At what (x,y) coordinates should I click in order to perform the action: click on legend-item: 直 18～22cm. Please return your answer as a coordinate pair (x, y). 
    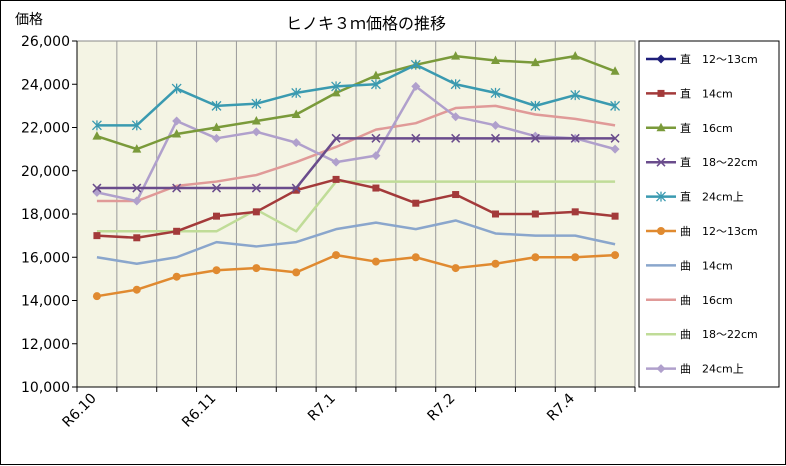
    Looking at the image, I should click on (702, 162).